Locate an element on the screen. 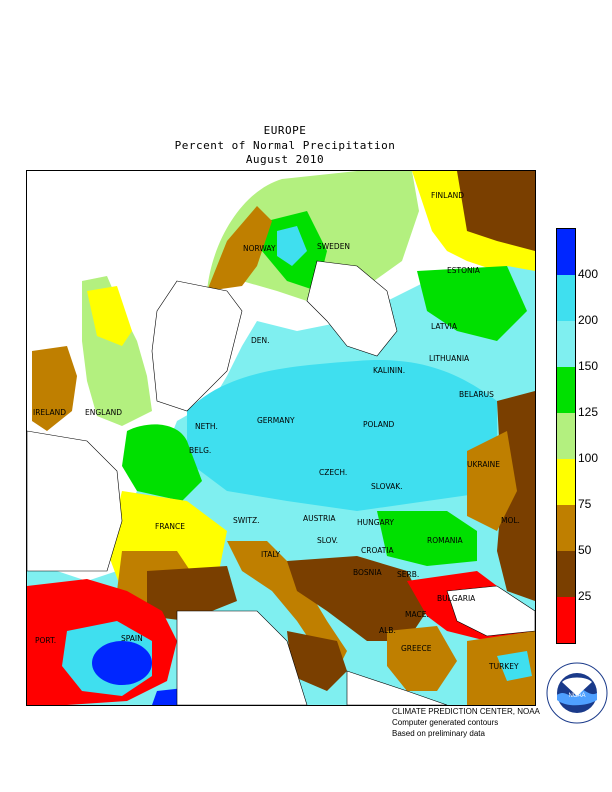  credit-line: Computer generated contours is located at coordinates (445, 722).